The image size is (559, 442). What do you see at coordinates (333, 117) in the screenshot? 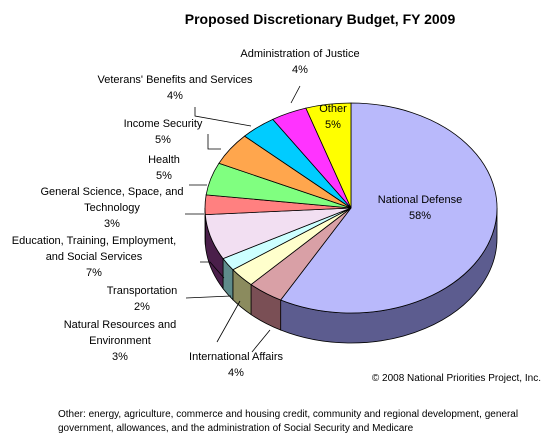
I see `label-other: Other 5%` at bounding box center [333, 117].